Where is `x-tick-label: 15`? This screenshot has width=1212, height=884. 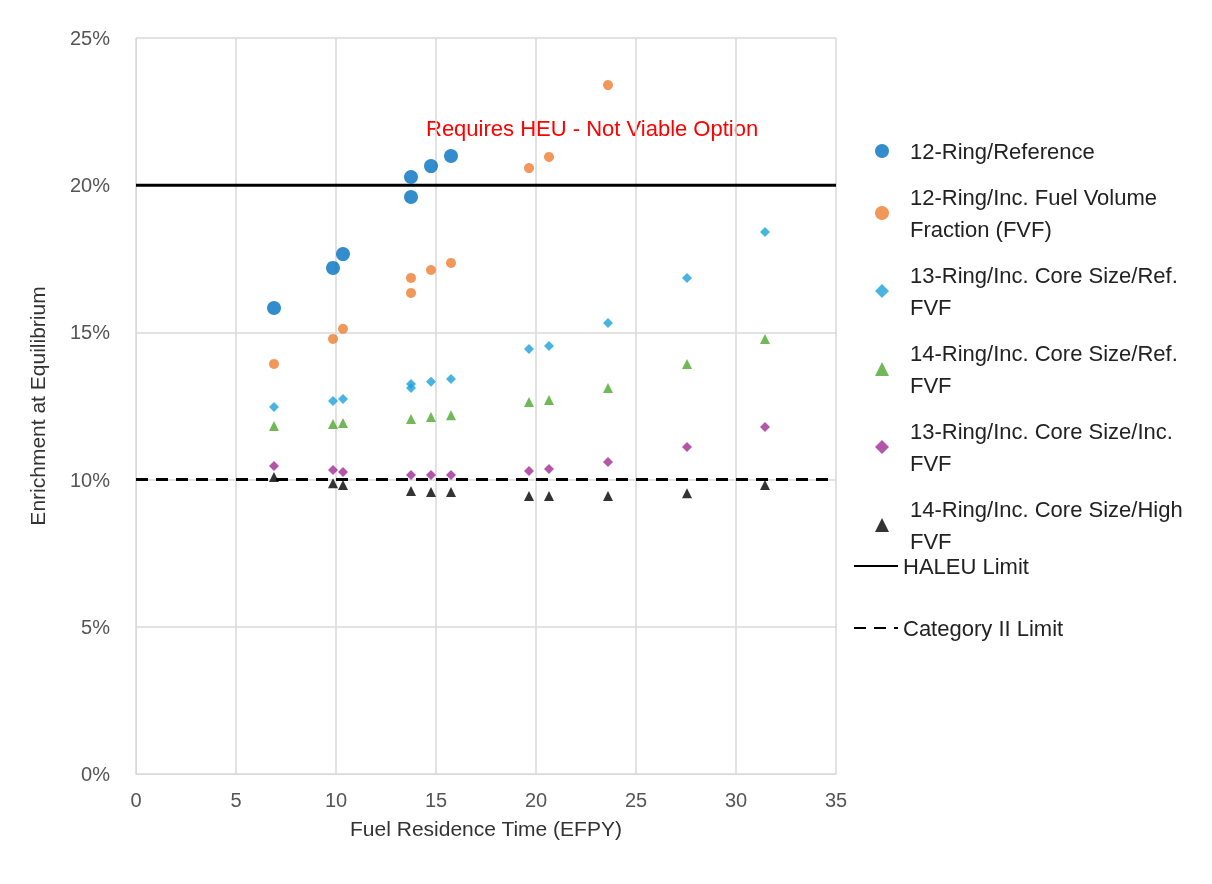 x-tick-label: 15 is located at coordinates (436, 800).